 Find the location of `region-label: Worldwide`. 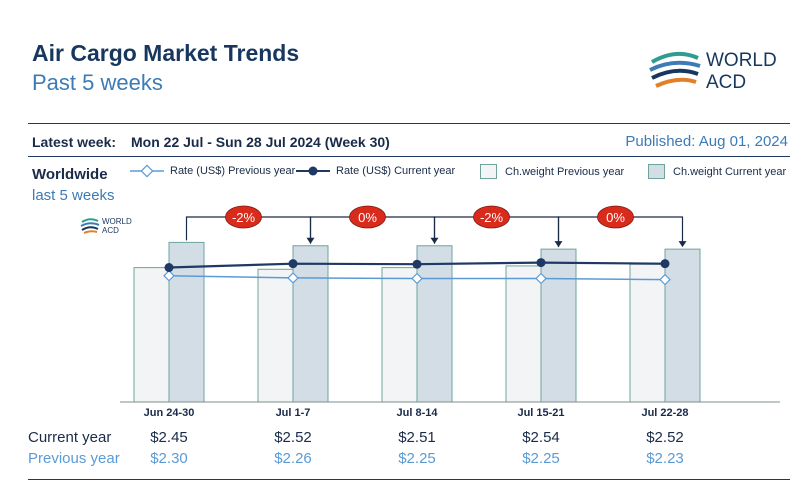

region-label: Worldwide is located at coordinates (70, 174).